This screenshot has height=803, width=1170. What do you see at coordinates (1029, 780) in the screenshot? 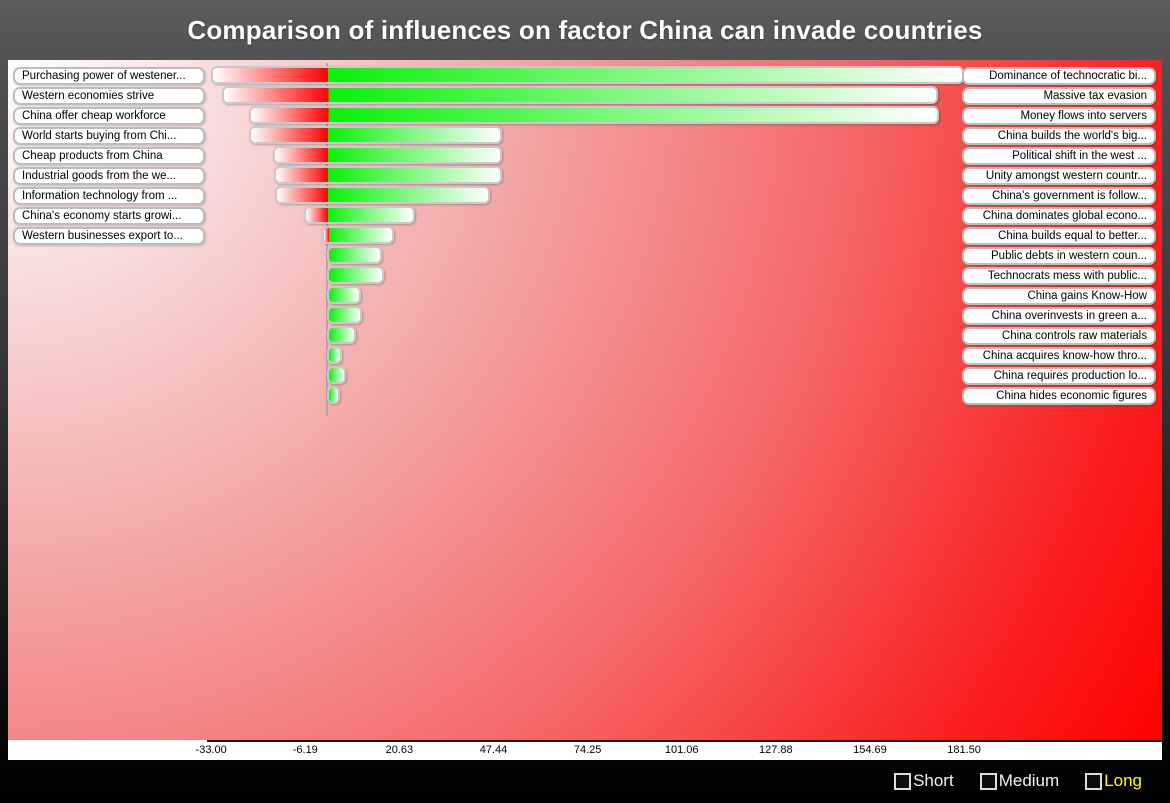
I see `legend-label-medium: Medium` at bounding box center [1029, 780].